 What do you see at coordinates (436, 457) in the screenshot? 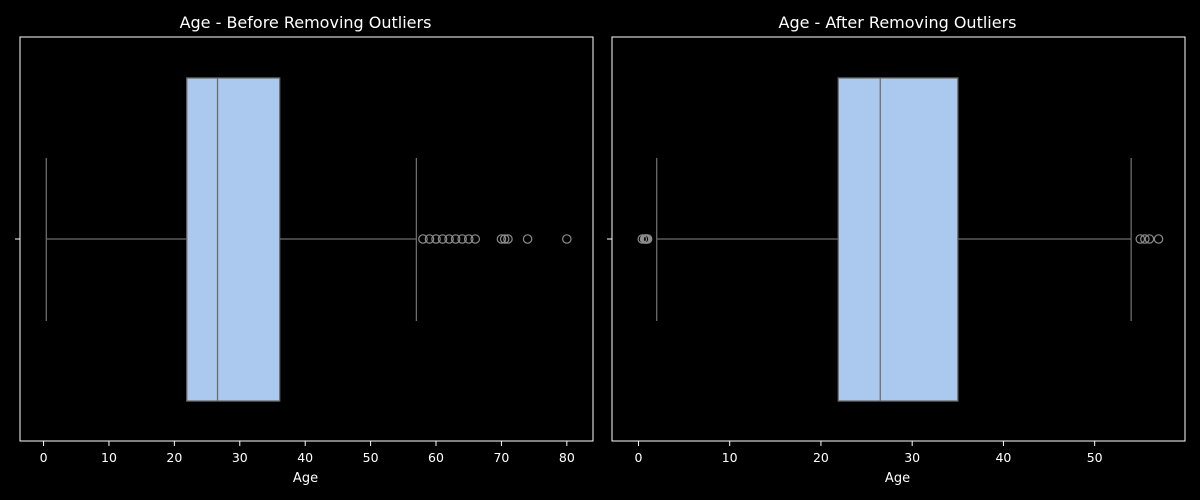
I see `x-tick-label: 60` at bounding box center [436, 457].